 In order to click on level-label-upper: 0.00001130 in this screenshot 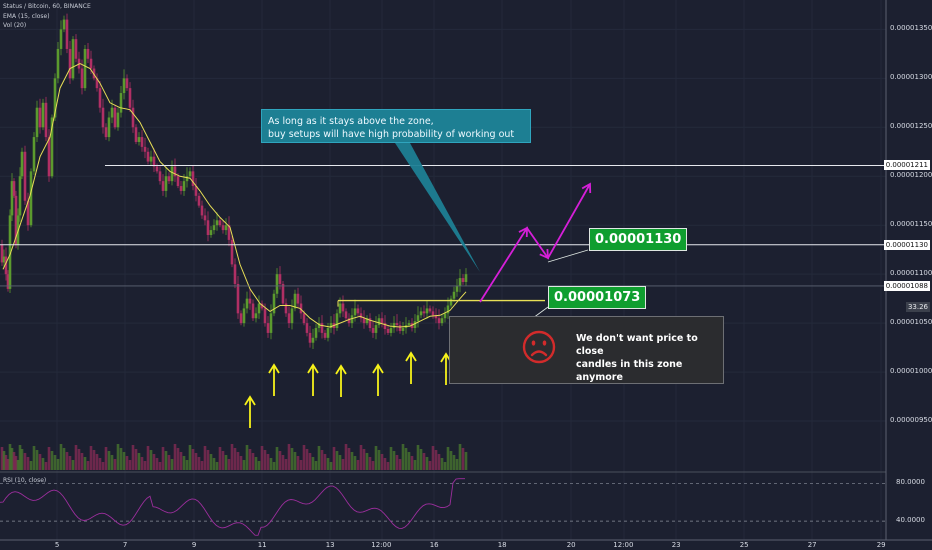, I will do `click(638, 239)`.